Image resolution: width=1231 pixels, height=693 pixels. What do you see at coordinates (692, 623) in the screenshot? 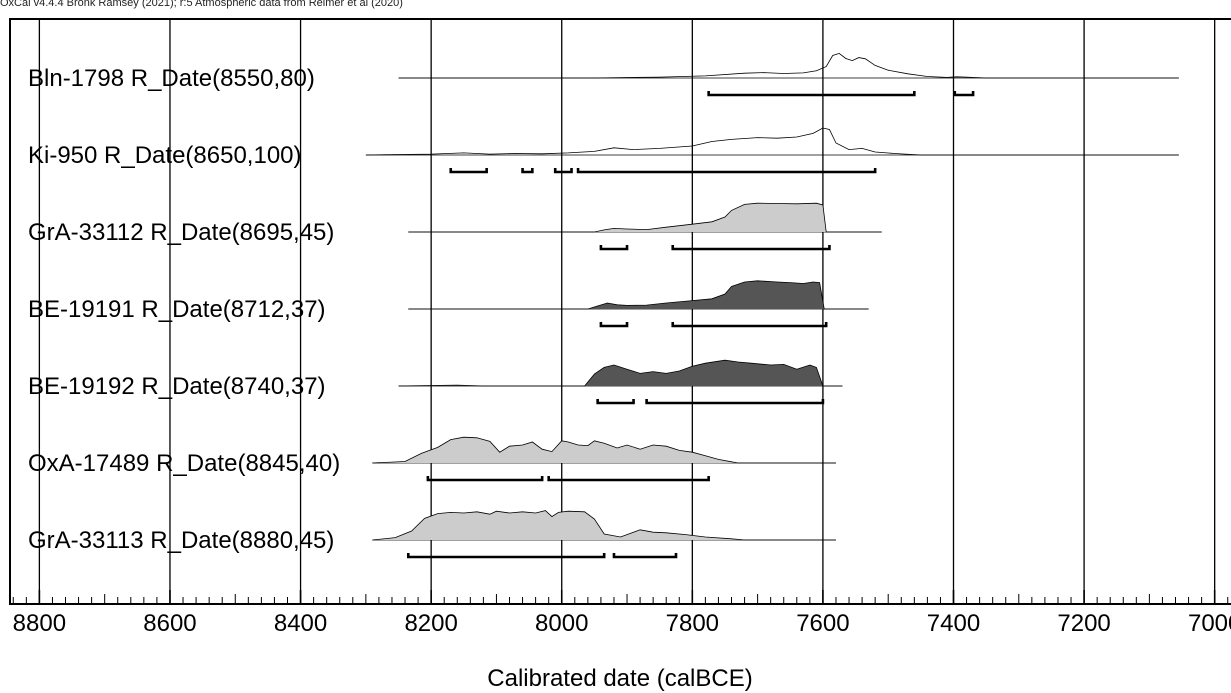
I see `tick-label-7800: 7800` at bounding box center [692, 623].